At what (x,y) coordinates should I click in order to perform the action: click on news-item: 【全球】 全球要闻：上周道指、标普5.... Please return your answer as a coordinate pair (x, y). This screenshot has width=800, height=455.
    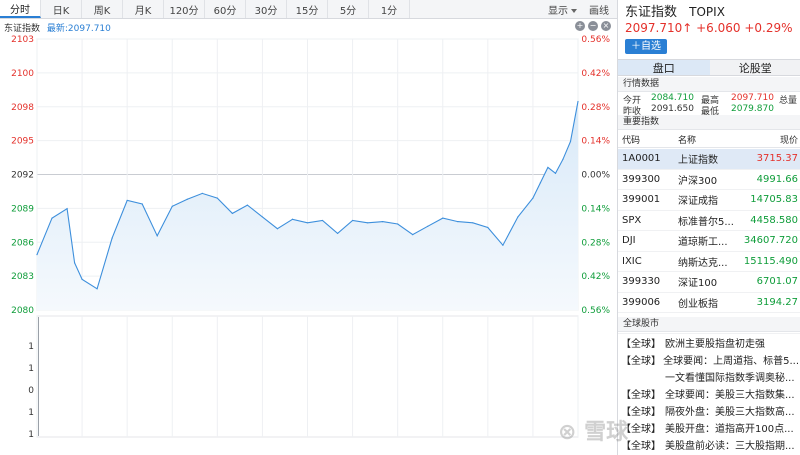
    Looking at the image, I should click on (710, 359).